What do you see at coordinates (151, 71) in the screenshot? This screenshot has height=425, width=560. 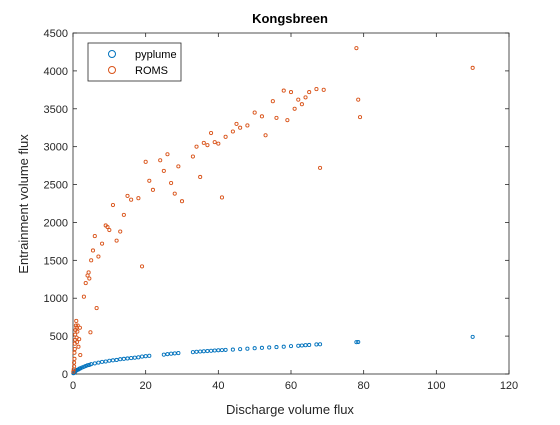 I see `legend-label: ROMS` at bounding box center [151, 71].